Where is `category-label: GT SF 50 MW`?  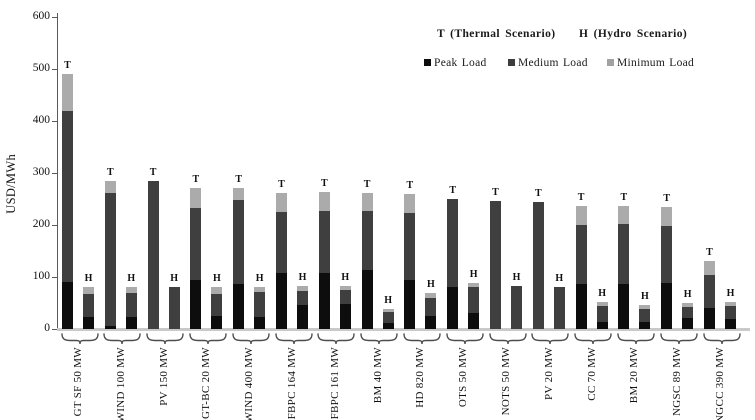
category-label: GT SF 50 MW is located at coordinates (78, 382).